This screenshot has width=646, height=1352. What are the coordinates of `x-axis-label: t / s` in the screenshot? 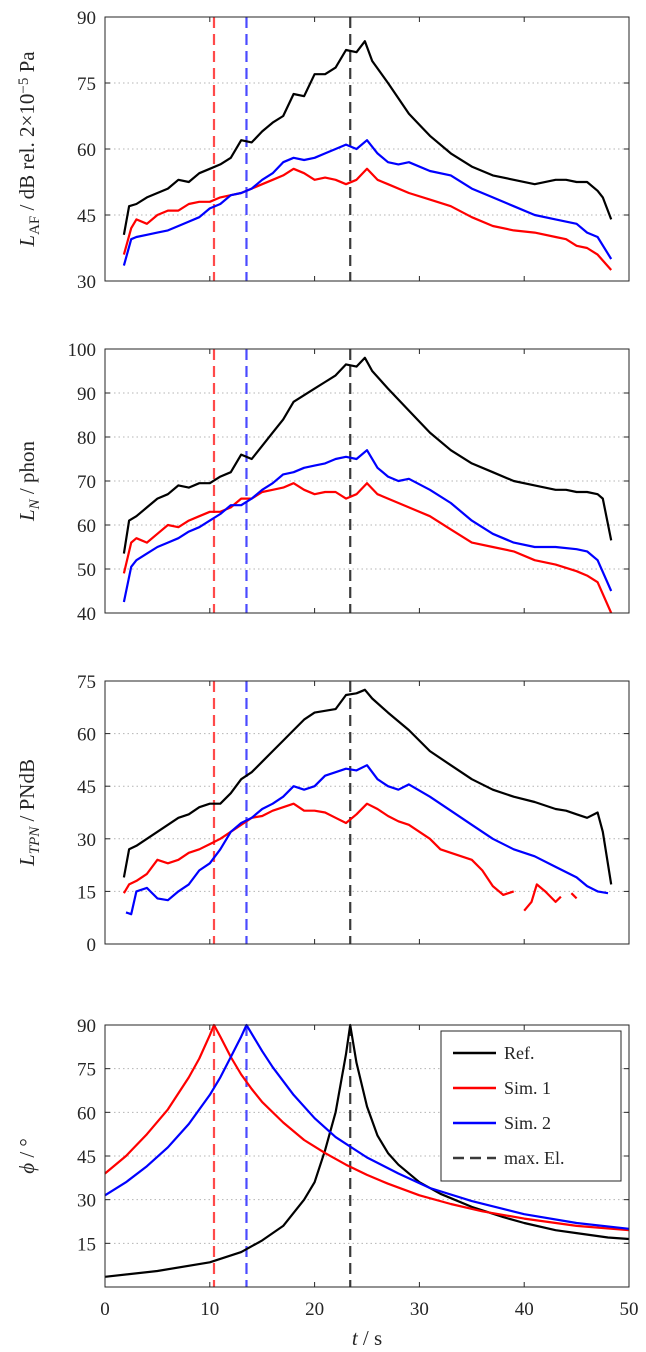 It's located at (367, 1338).